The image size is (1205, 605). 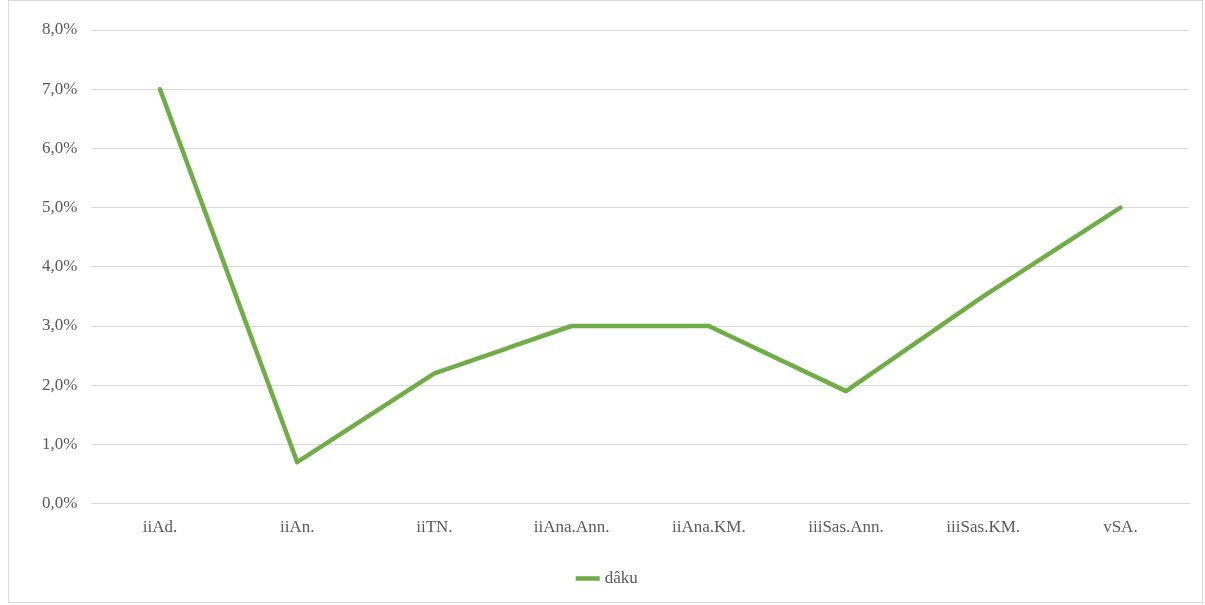 I want to click on x-tick-label: iiAna.KM., so click(x=708, y=527).